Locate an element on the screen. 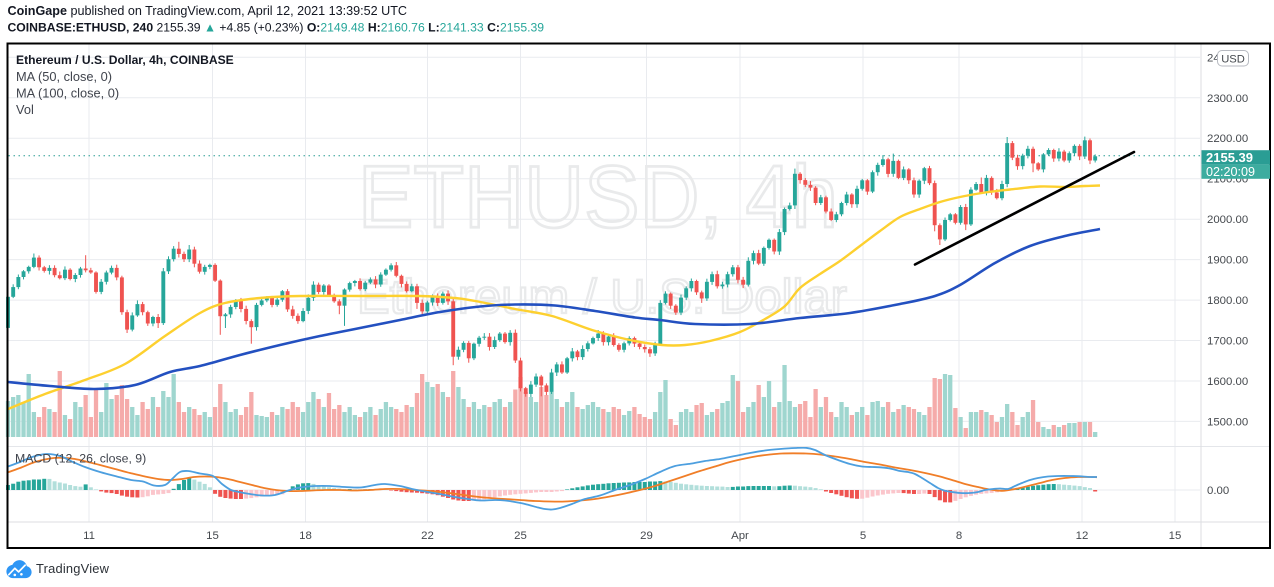 This screenshot has width=1274, height=587. svg-text: 5 is located at coordinates (863, 536).